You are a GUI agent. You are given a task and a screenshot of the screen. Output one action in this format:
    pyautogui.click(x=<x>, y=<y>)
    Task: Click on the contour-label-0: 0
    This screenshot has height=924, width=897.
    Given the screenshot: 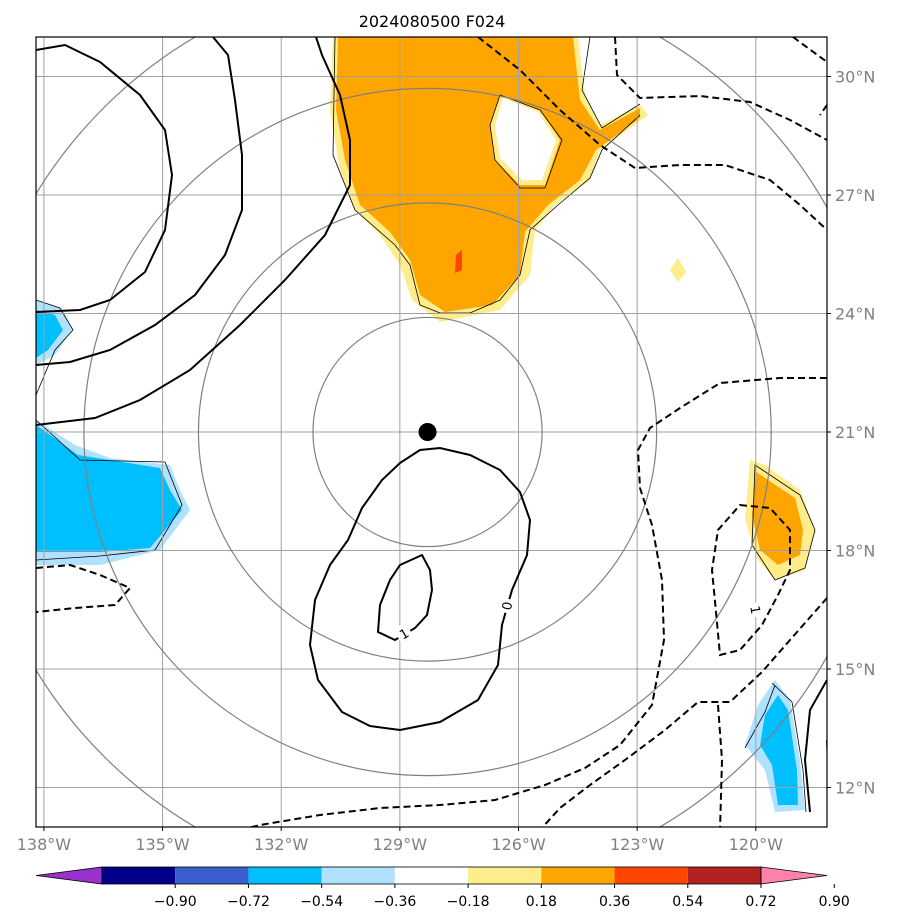 What is the action you would take?
    pyautogui.click(x=508, y=606)
    